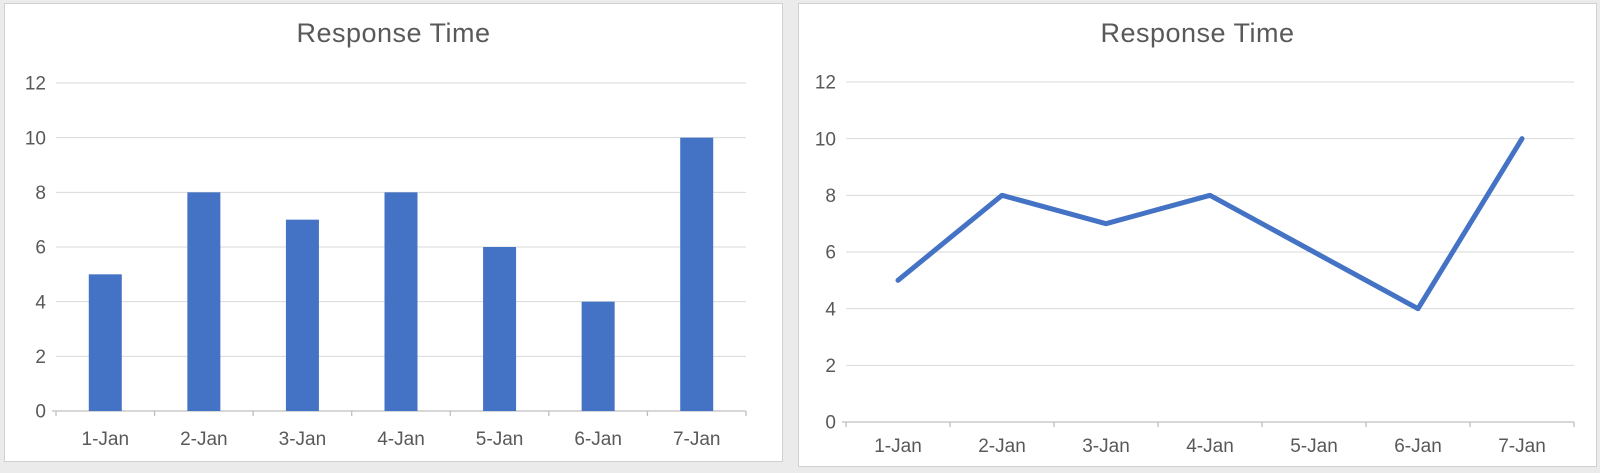 This screenshot has width=1600, height=473. What do you see at coordinates (1197, 33) in the screenshot?
I see `line-chart-title: Response Time` at bounding box center [1197, 33].